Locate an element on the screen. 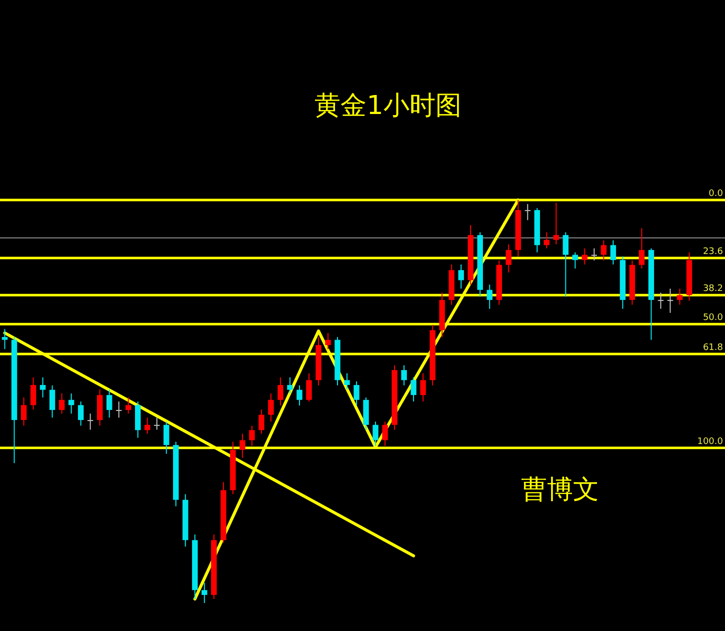  annotation: 0.0 is located at coordinates (716, 194).